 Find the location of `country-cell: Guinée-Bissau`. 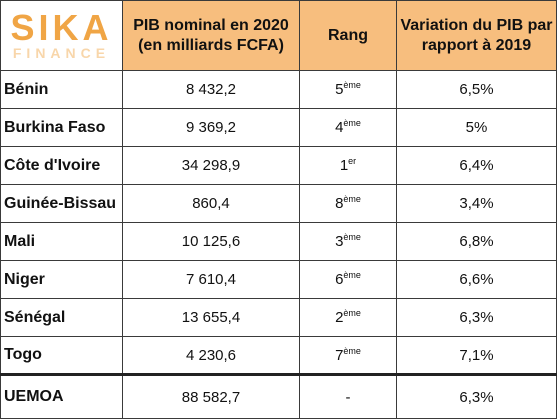

country-cell: Guinée-Bissau is located at coordinates (61, 203).